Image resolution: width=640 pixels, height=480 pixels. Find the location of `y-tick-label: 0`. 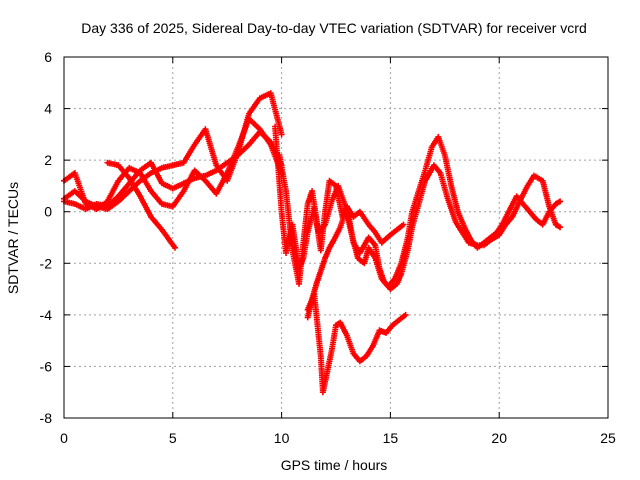

y-tick-label: 0 is located at coordinates (48, 212).